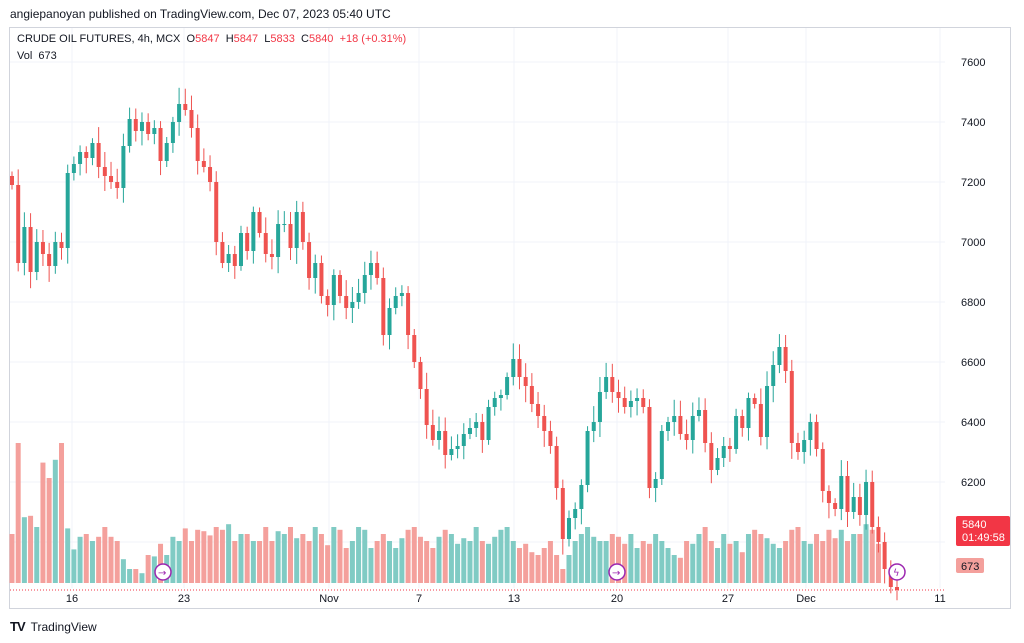 The height and width of the screenshot is (643, 1024). What do you see at coordinates (506, 599) in the screenshot?
I see `time-axis: 16 23 Nov 7 13 20 27 Dec 11` at bounding box center [506, 599].